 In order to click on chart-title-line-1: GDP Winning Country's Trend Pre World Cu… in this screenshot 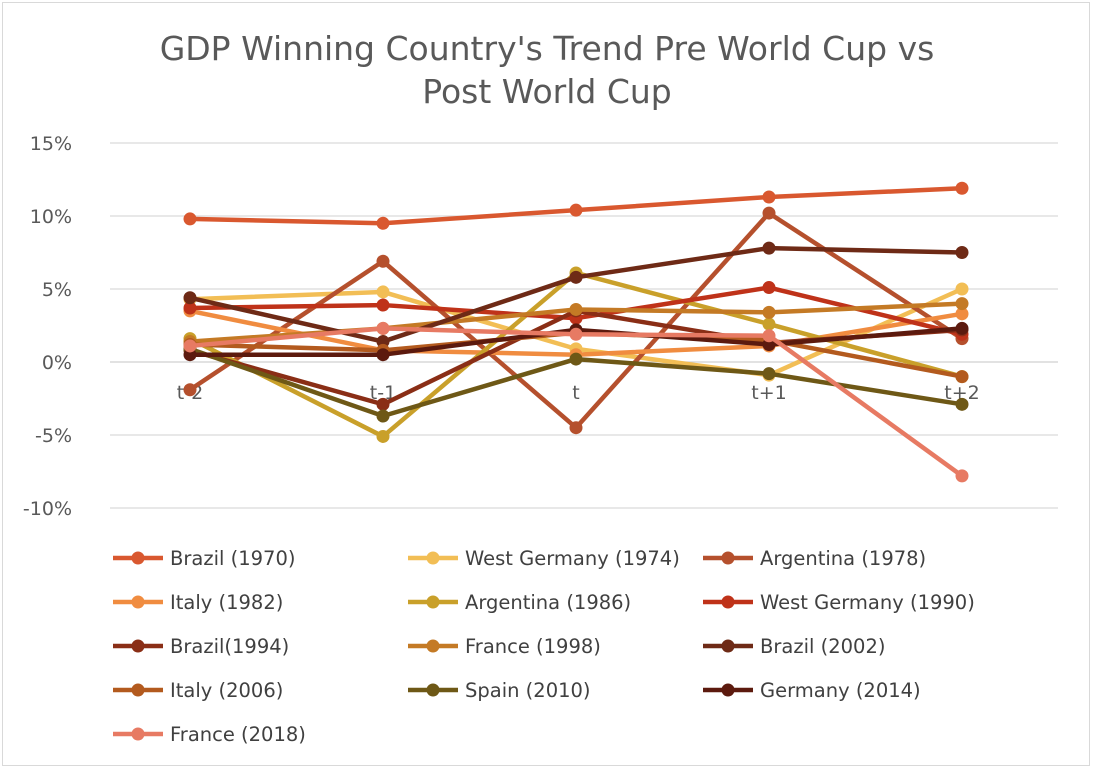, I will do `click(547, 48)`.